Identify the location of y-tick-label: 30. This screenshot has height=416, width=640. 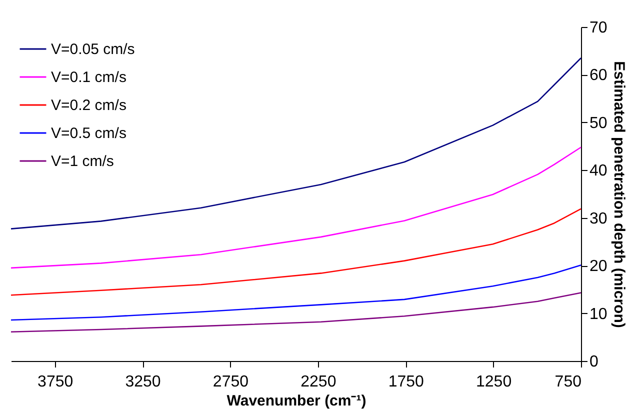
(599, 219).